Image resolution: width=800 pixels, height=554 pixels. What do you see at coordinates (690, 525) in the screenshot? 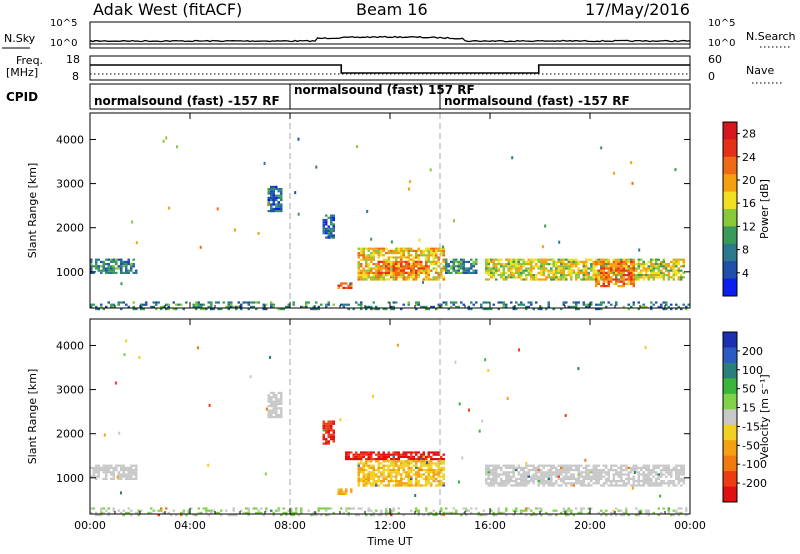
I see `xtick-label-velocity-6: 00:00` at bounding box center [690, 525].